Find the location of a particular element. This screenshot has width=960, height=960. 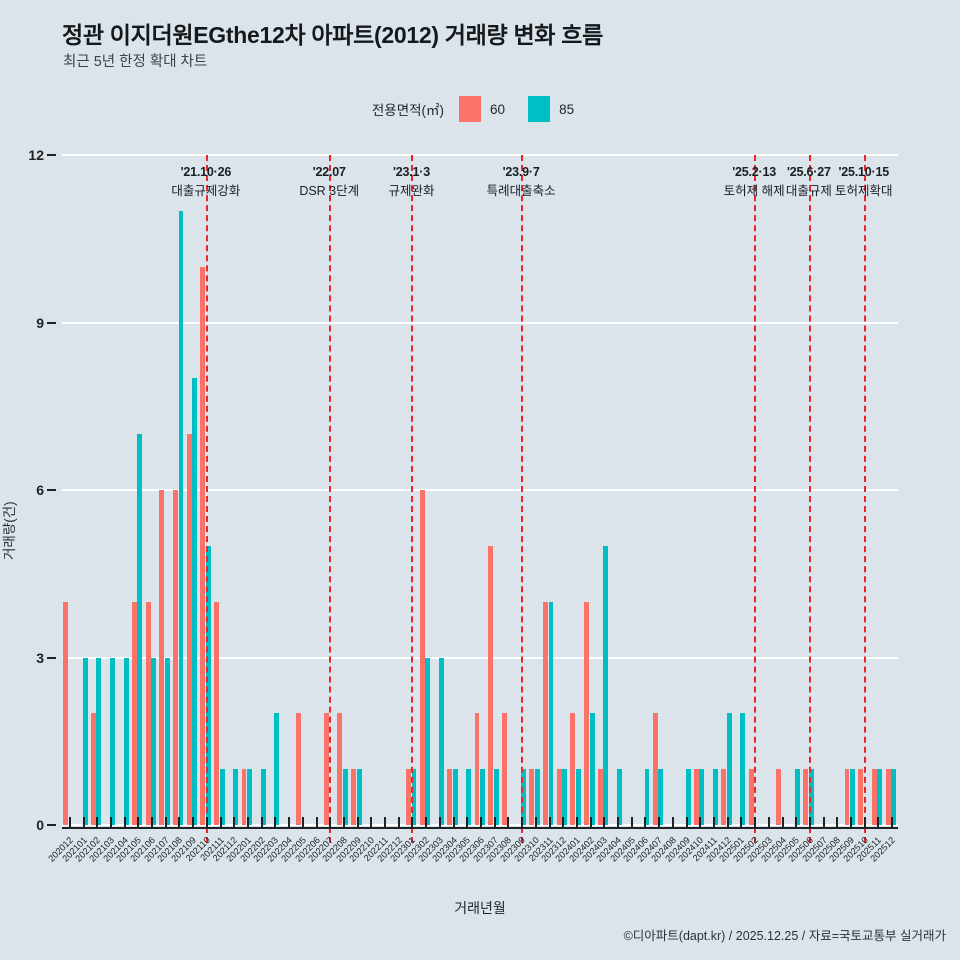

y-tick-mark is located at coordinates (51, 657).